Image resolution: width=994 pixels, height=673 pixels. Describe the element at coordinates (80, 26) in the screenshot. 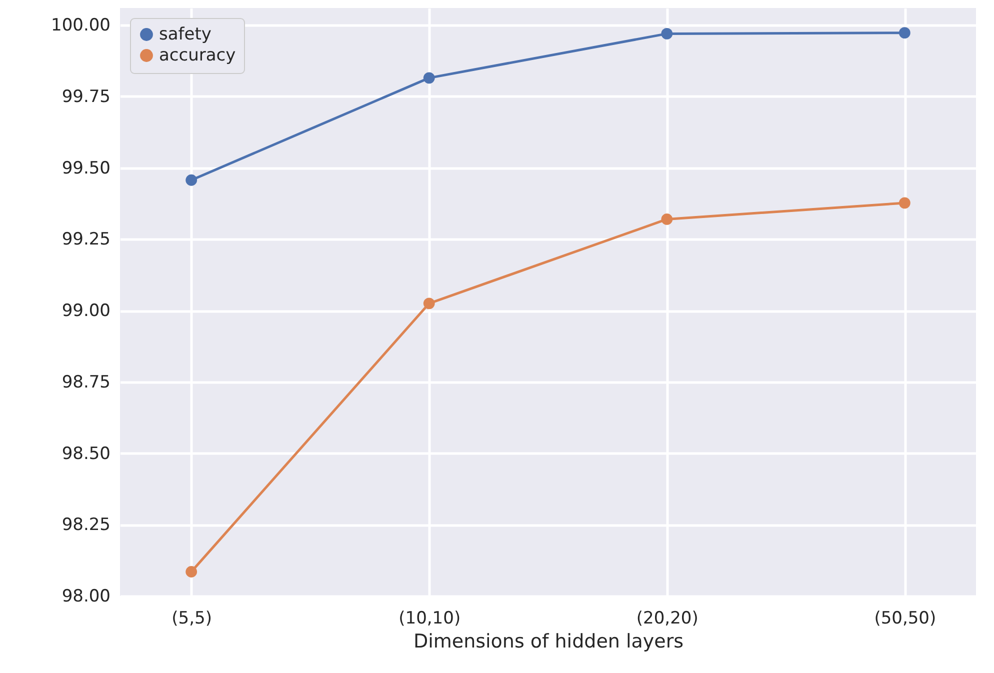

I see `y-tick-label: 100.00` at that location.